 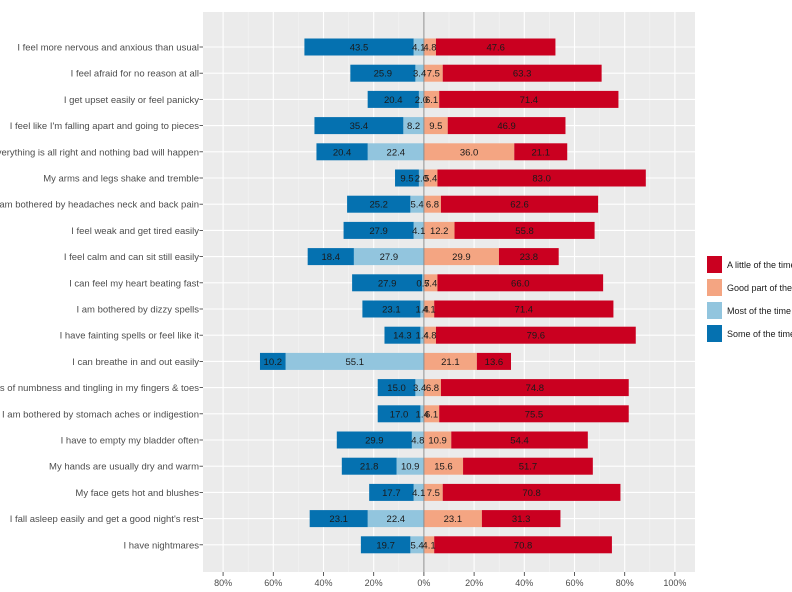 I want to click on data-label: 13.6, so click(x=494, y=362).